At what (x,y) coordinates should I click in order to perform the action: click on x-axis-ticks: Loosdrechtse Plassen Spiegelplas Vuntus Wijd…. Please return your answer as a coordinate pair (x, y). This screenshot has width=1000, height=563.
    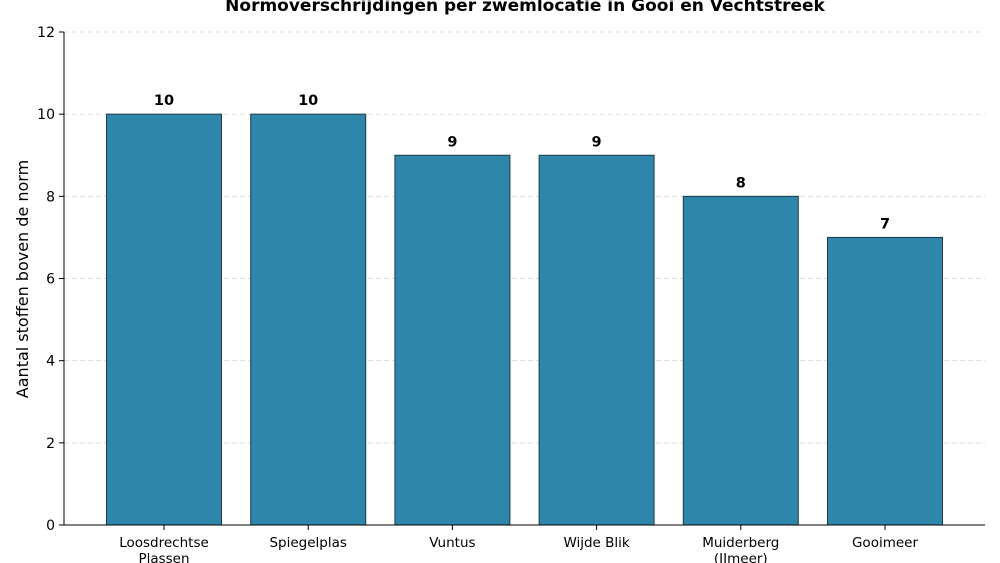
    Looking at the image, I should click on (518, 544).